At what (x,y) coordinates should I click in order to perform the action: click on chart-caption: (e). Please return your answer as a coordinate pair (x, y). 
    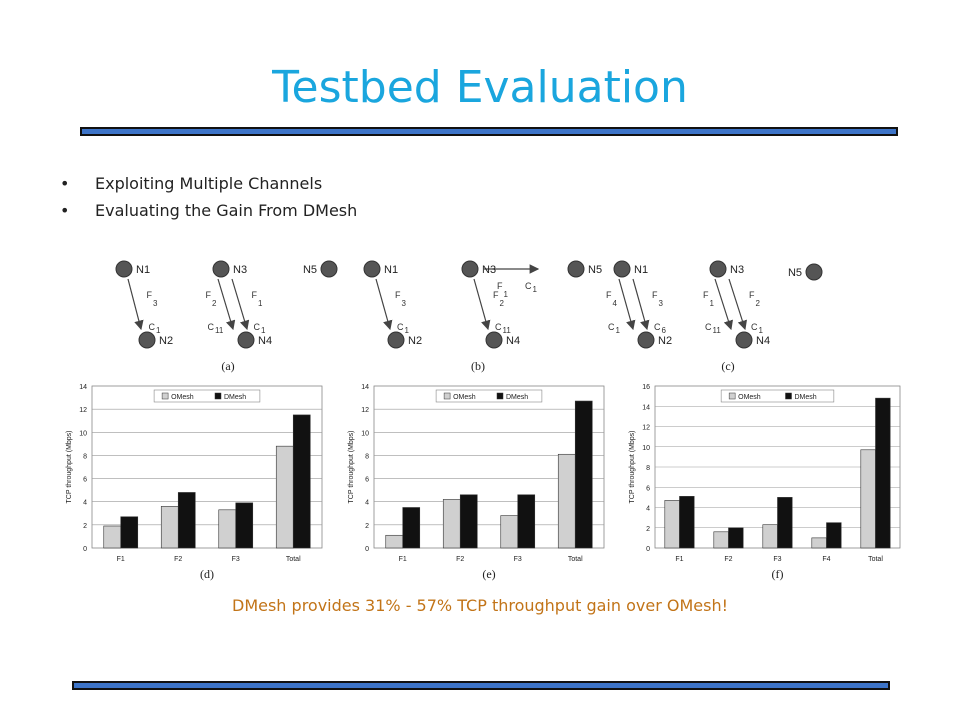
    Looking at the image, I should click on (488, 574).